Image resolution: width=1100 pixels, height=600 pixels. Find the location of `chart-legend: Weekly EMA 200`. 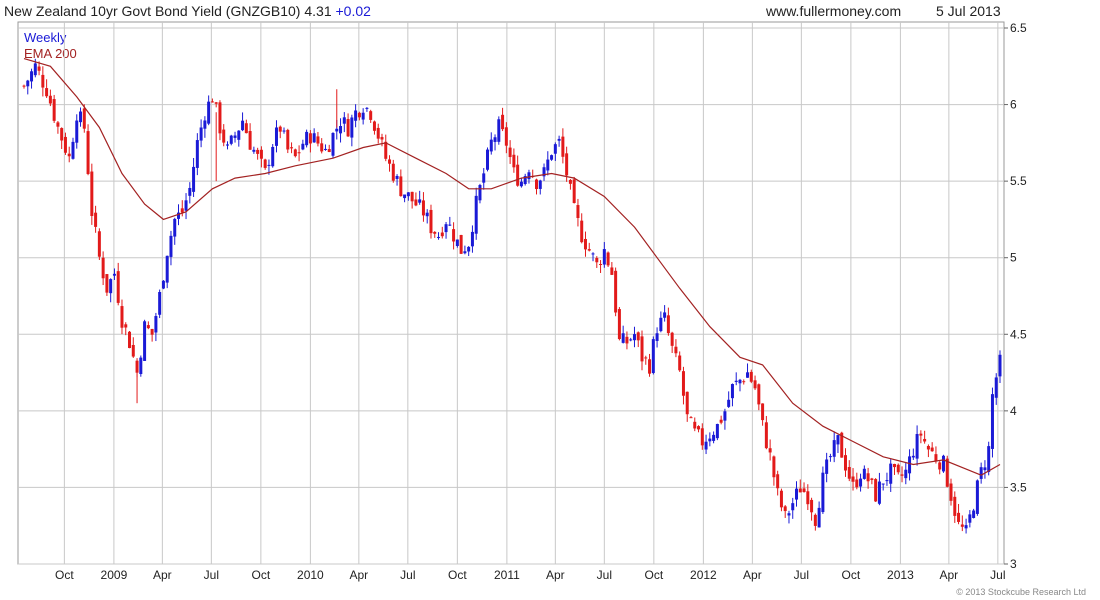

chart-legend: Weekly EMA 200 is located at coordinates (50, 46).